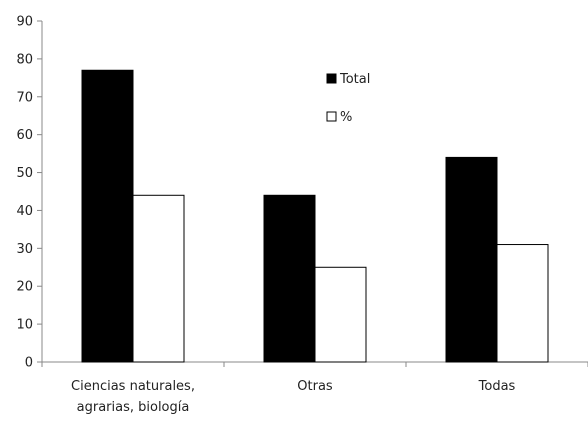 The height and width of the screenshot is (421, 588). Describe the element at coordinates (24, 287) in the screenshot. I see `y-tick-label: 20` at that location.